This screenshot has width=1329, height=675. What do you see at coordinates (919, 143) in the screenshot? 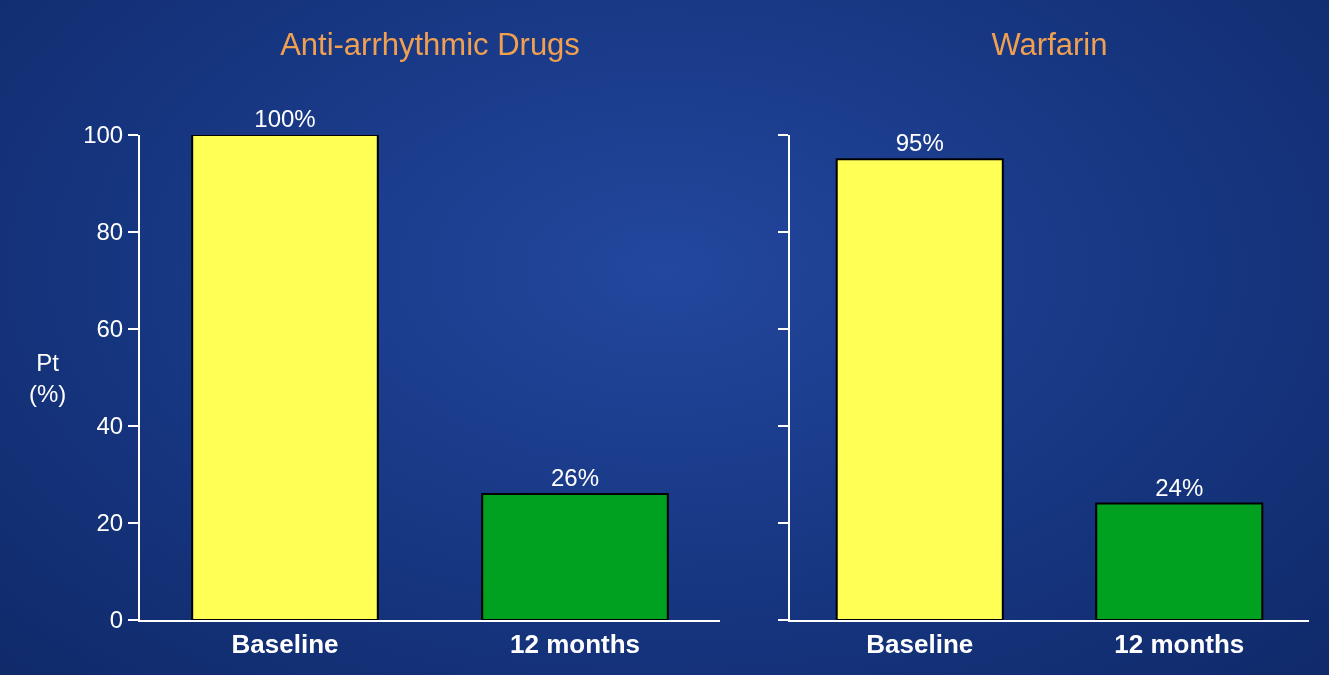
I see `data-label: 95%` at bounding box center [919, 143].